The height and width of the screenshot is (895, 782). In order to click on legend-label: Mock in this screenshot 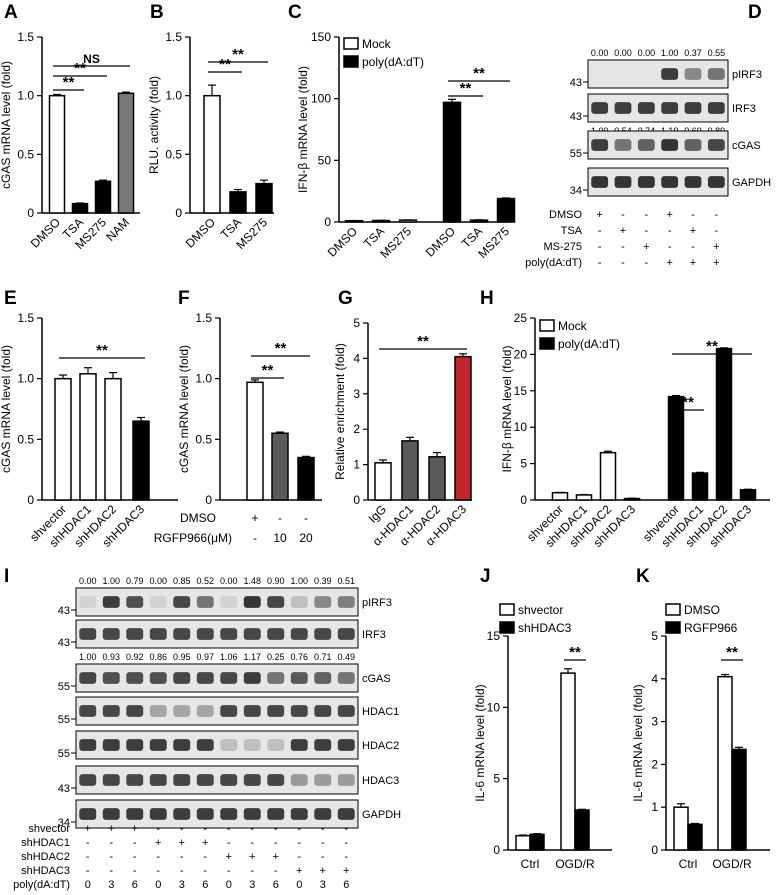, I will do `click(377, 44)`.